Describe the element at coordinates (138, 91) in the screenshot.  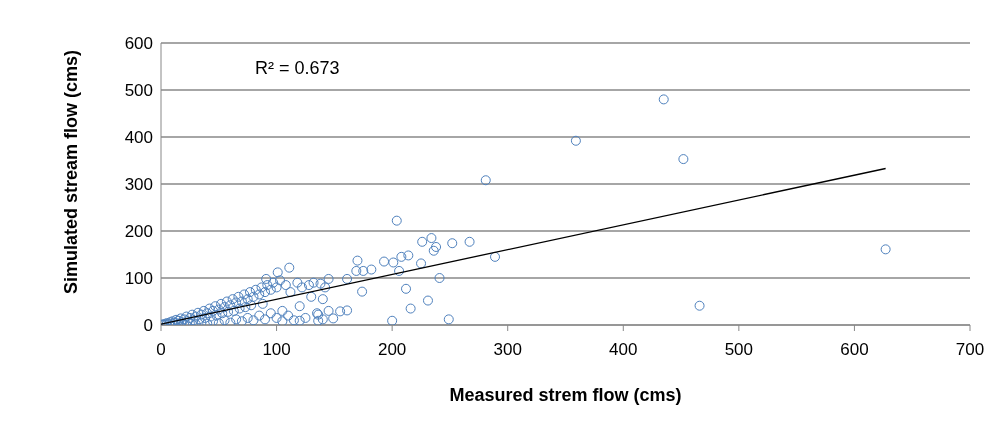
I see `y-tick-label: 500` at that location.